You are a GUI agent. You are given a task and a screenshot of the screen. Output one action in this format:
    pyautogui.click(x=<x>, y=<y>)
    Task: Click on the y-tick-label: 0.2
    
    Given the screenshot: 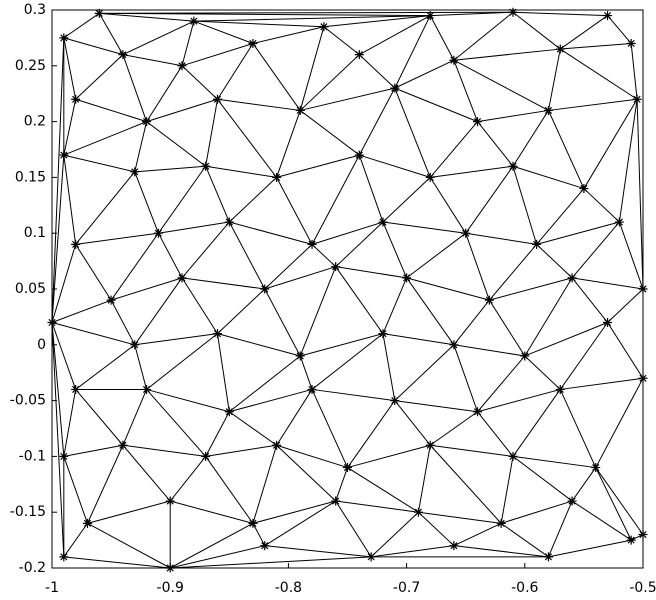 What is the action you would take?
    pyautogui.click(x=35, y=122)
    